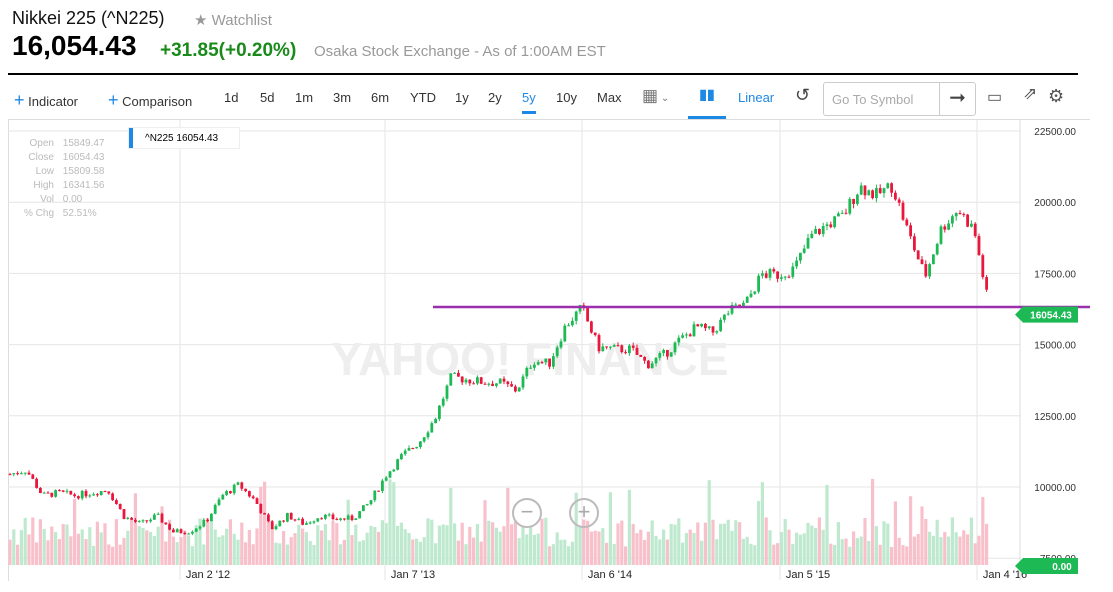 Image resolution: width=1113 pixels, height=592 pixels. What do you see at coordinates (150, 100) in the screenshot?
I see `add-comparison-button: + Comparison` at bounding box center [150, 100].